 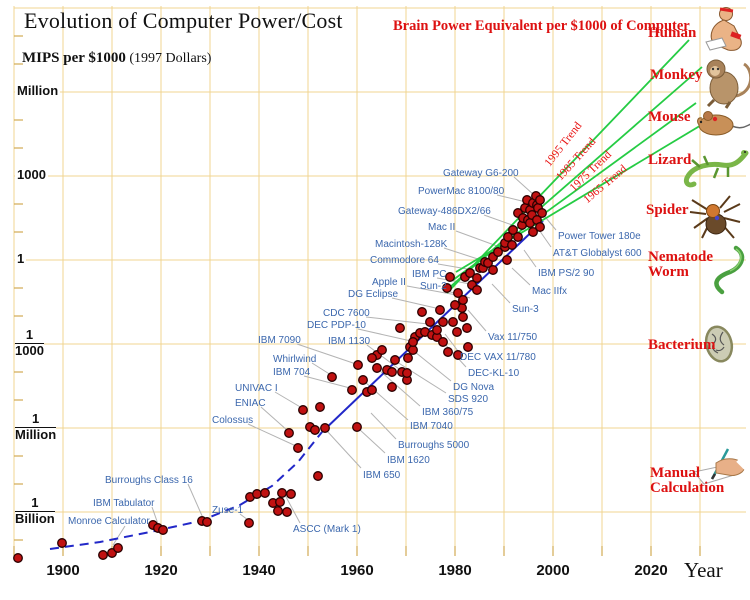 I want to click on machine-label: UNIVAC I, so click(x=256, y=388).